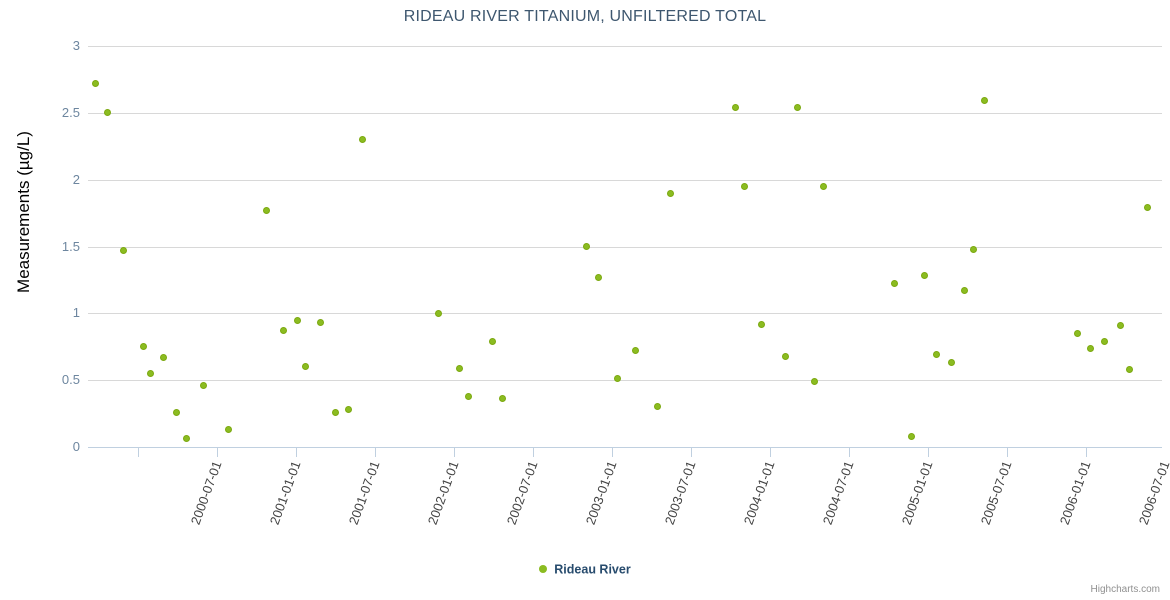 This screenshot has width=1170, height=600. Describe the element at coordinates (44, 246) in the screenshot. I see `y-axis-tick-labels: 0 0.5 1 1.5 2 2.5 3` at that location.